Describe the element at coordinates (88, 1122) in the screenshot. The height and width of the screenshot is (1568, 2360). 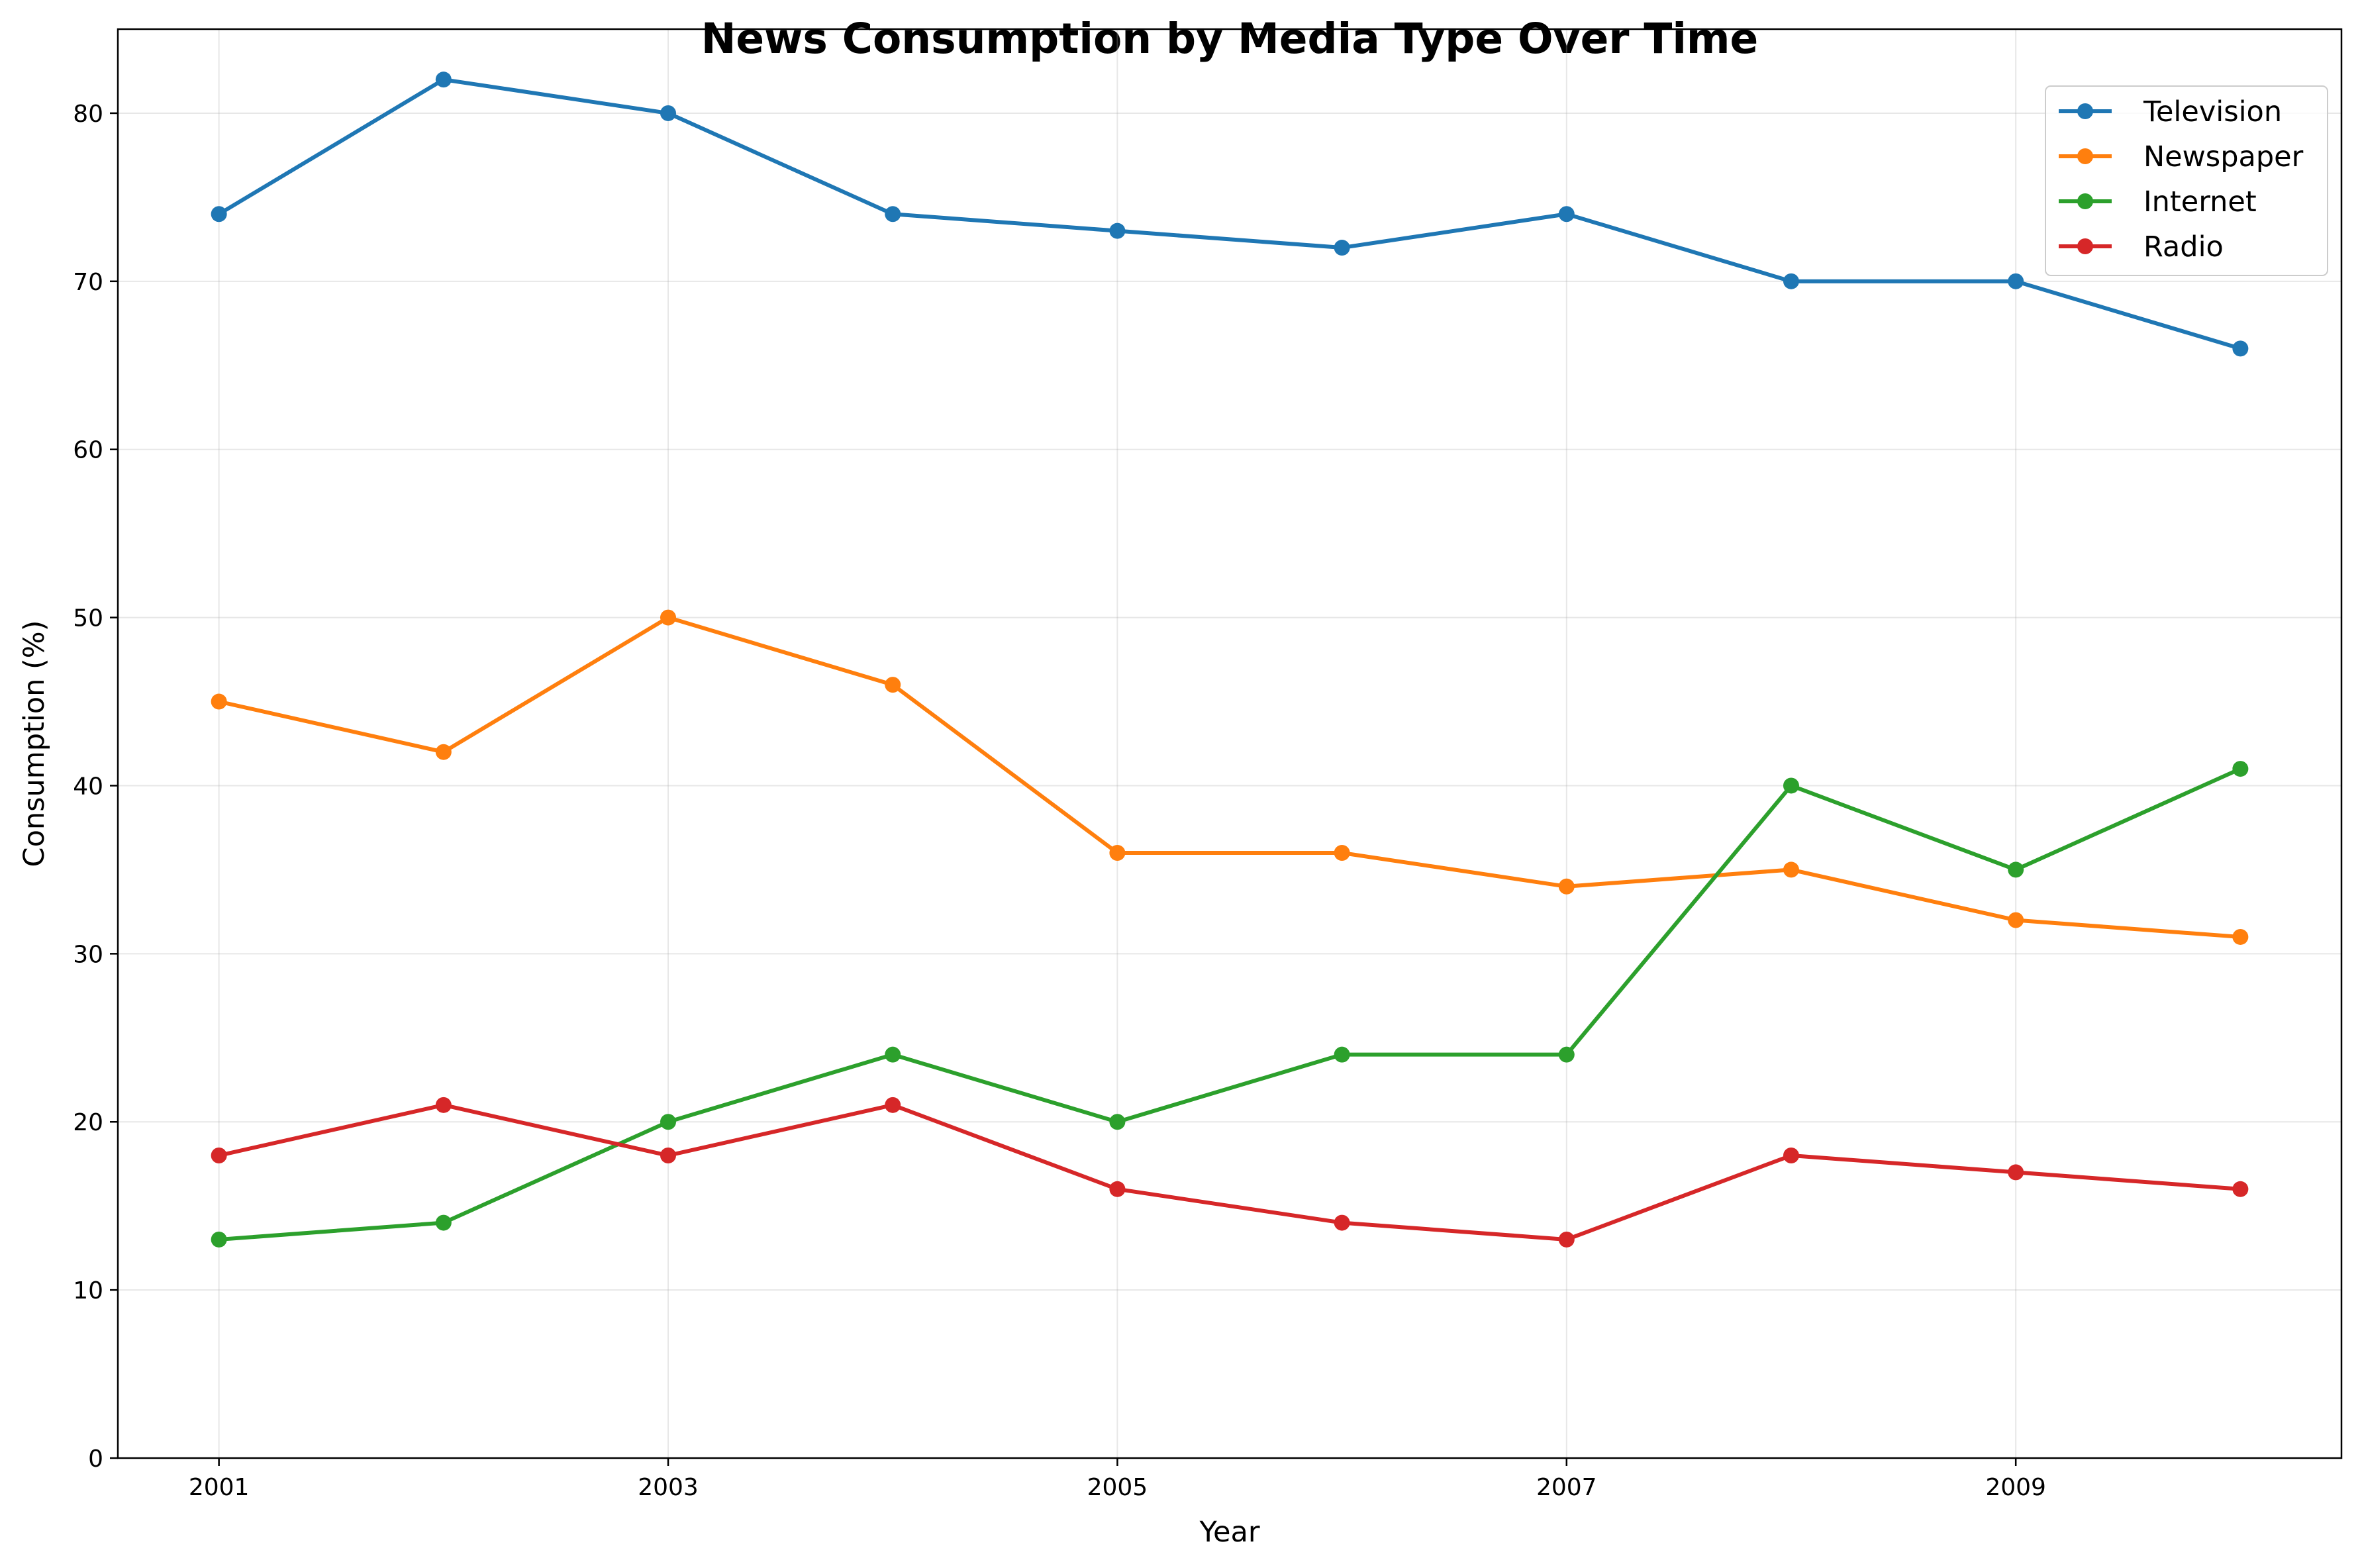
I see `y-tick-label: 20` at that location.